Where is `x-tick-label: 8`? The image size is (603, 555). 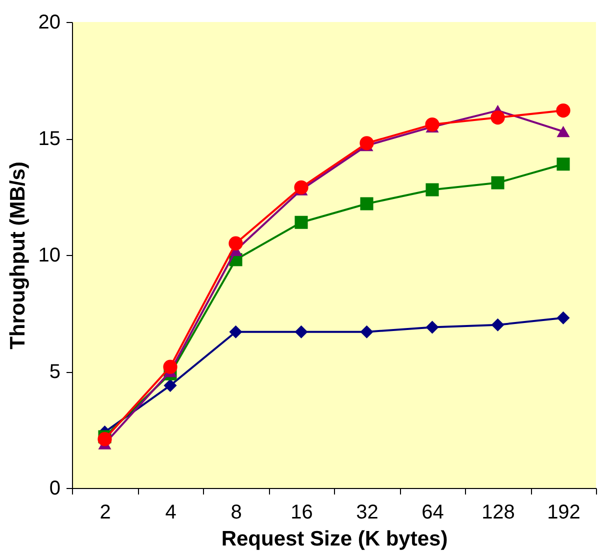
x-tick-label: 8 is located at coordinates (236, 513).